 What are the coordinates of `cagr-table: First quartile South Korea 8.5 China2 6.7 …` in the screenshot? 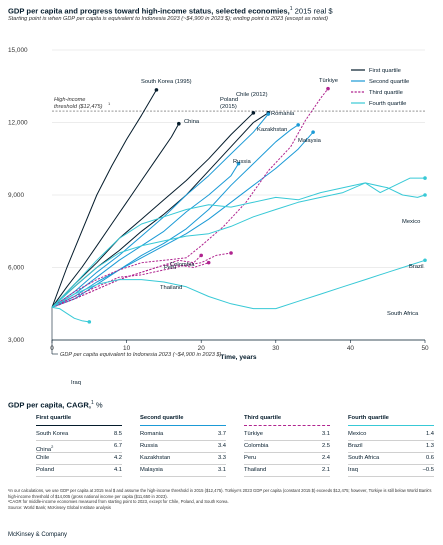 It's located at (235, 446).